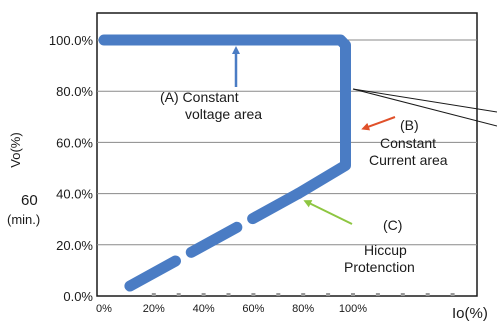 The height and width of the screenshot is (327, 497). I want to click on y-tick-label: 40.0%, so click(74, 194).